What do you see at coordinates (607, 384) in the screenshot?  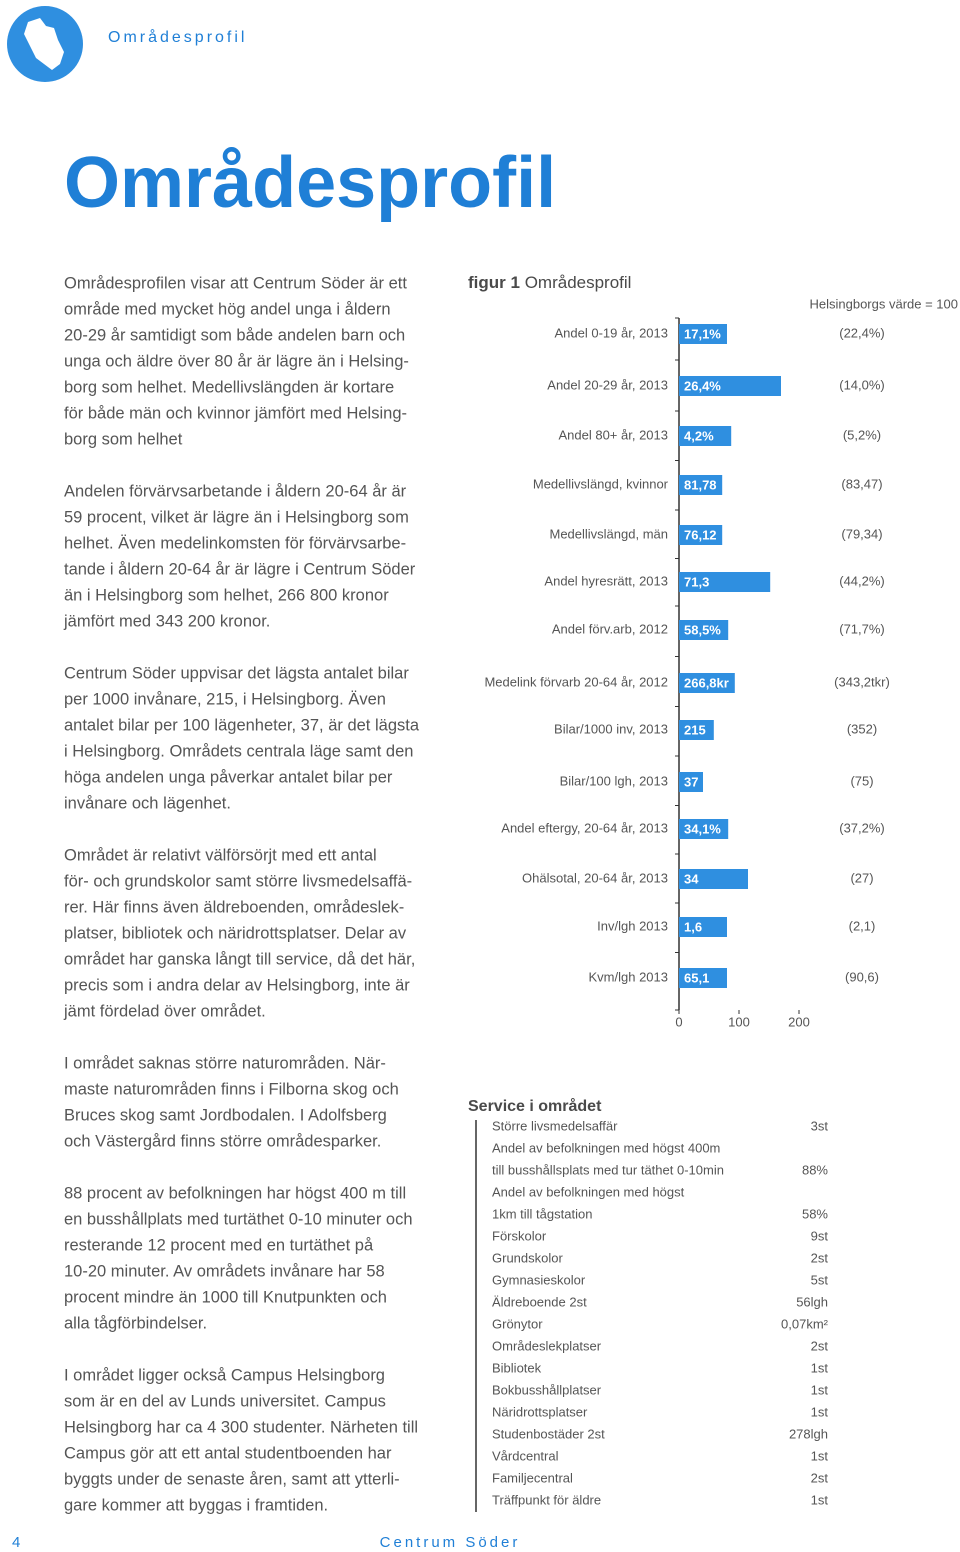 I see `row-label: Andel 20-29 år, 2013` at bounding box center [607, 384].